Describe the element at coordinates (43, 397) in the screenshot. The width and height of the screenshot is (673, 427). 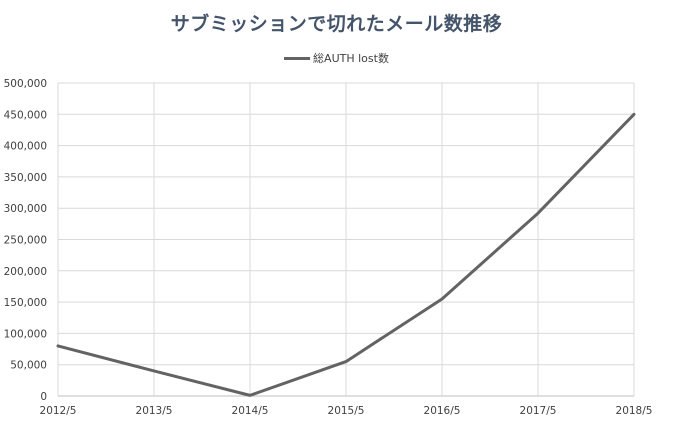
I see `y-tick-label: 0` at that location.